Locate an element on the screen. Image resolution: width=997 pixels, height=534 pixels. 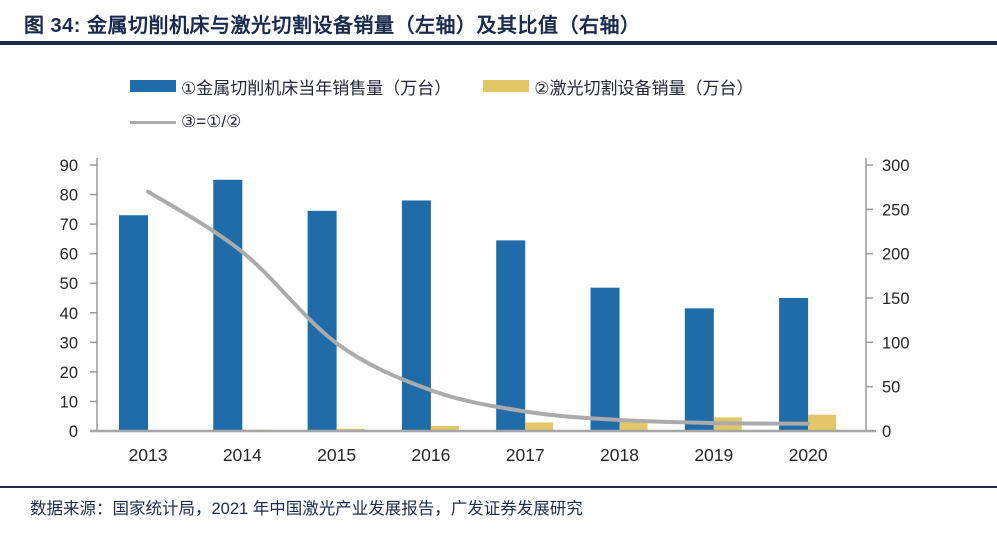
legend-swatch-laser-equipment-bar is located at coordinates (506, 86).